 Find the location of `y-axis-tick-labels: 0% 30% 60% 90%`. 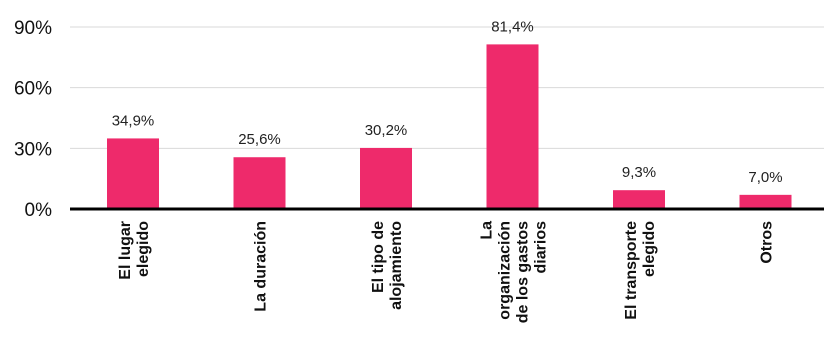

y-axis-tick-labels: 0% 30% 60% 90% is located at coordinates (33, 119).